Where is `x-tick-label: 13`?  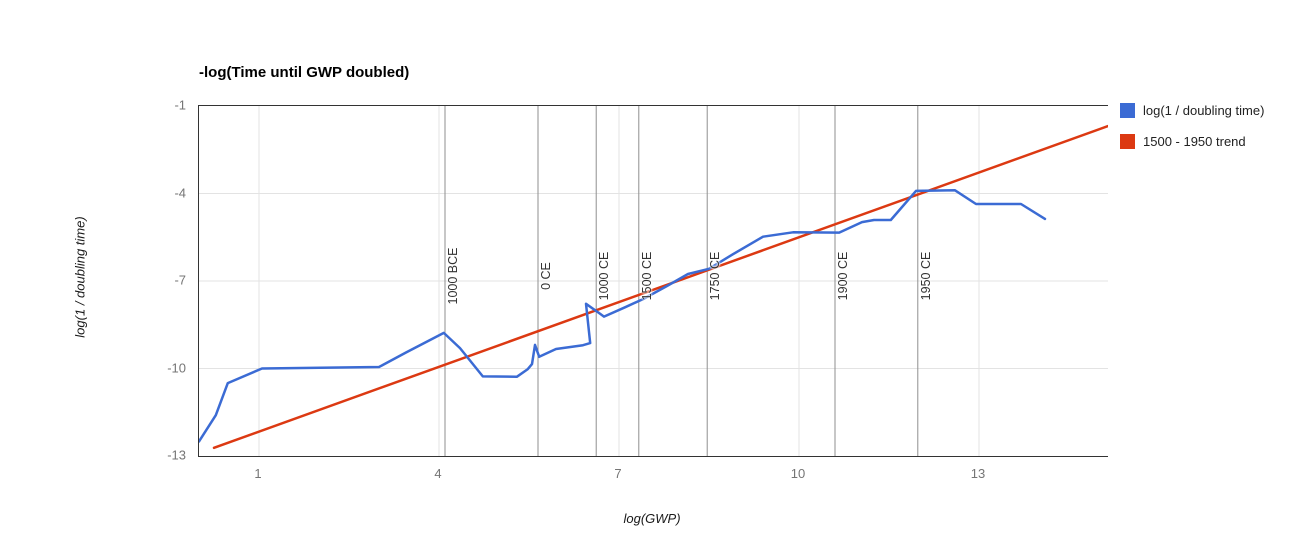 x-tick-label: 13 is located at coordinates (978, 473).